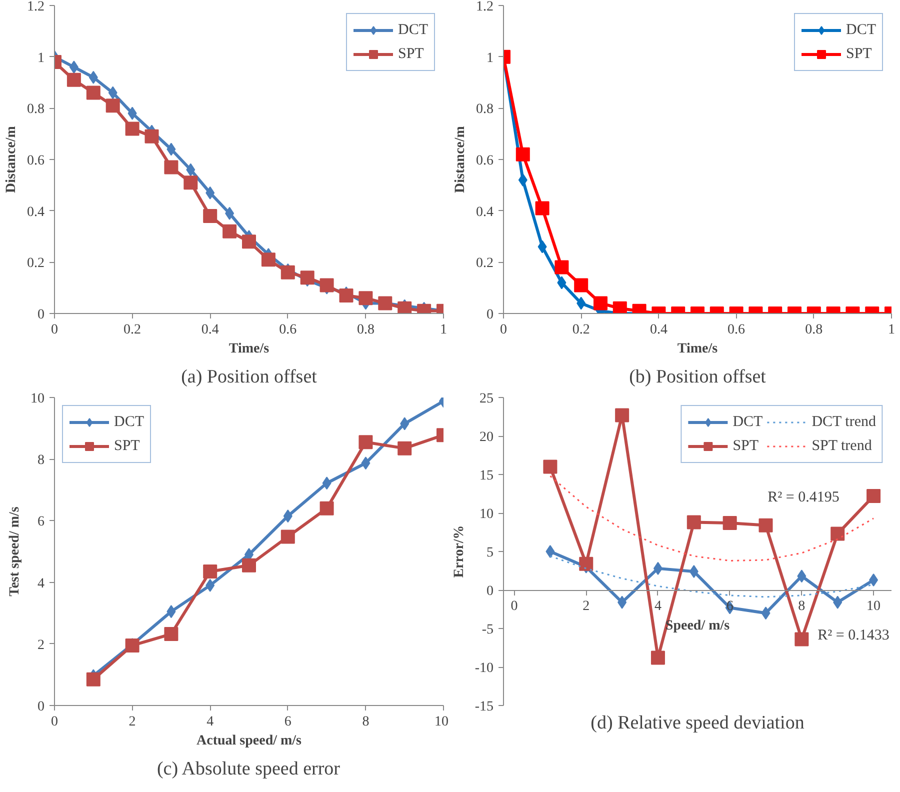 This screenshot has width=900, height=792. I want to click on y-tick-label: 5, so click(490, 553).